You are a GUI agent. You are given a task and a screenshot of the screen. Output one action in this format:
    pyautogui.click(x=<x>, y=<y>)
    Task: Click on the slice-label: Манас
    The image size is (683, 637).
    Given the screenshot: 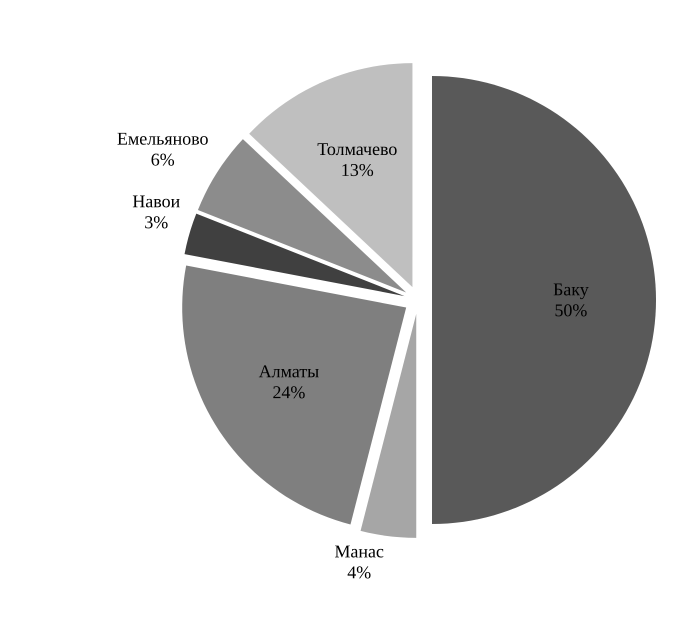 What is the action you would take?
    pyautogui.click(x=359, y=552)
    